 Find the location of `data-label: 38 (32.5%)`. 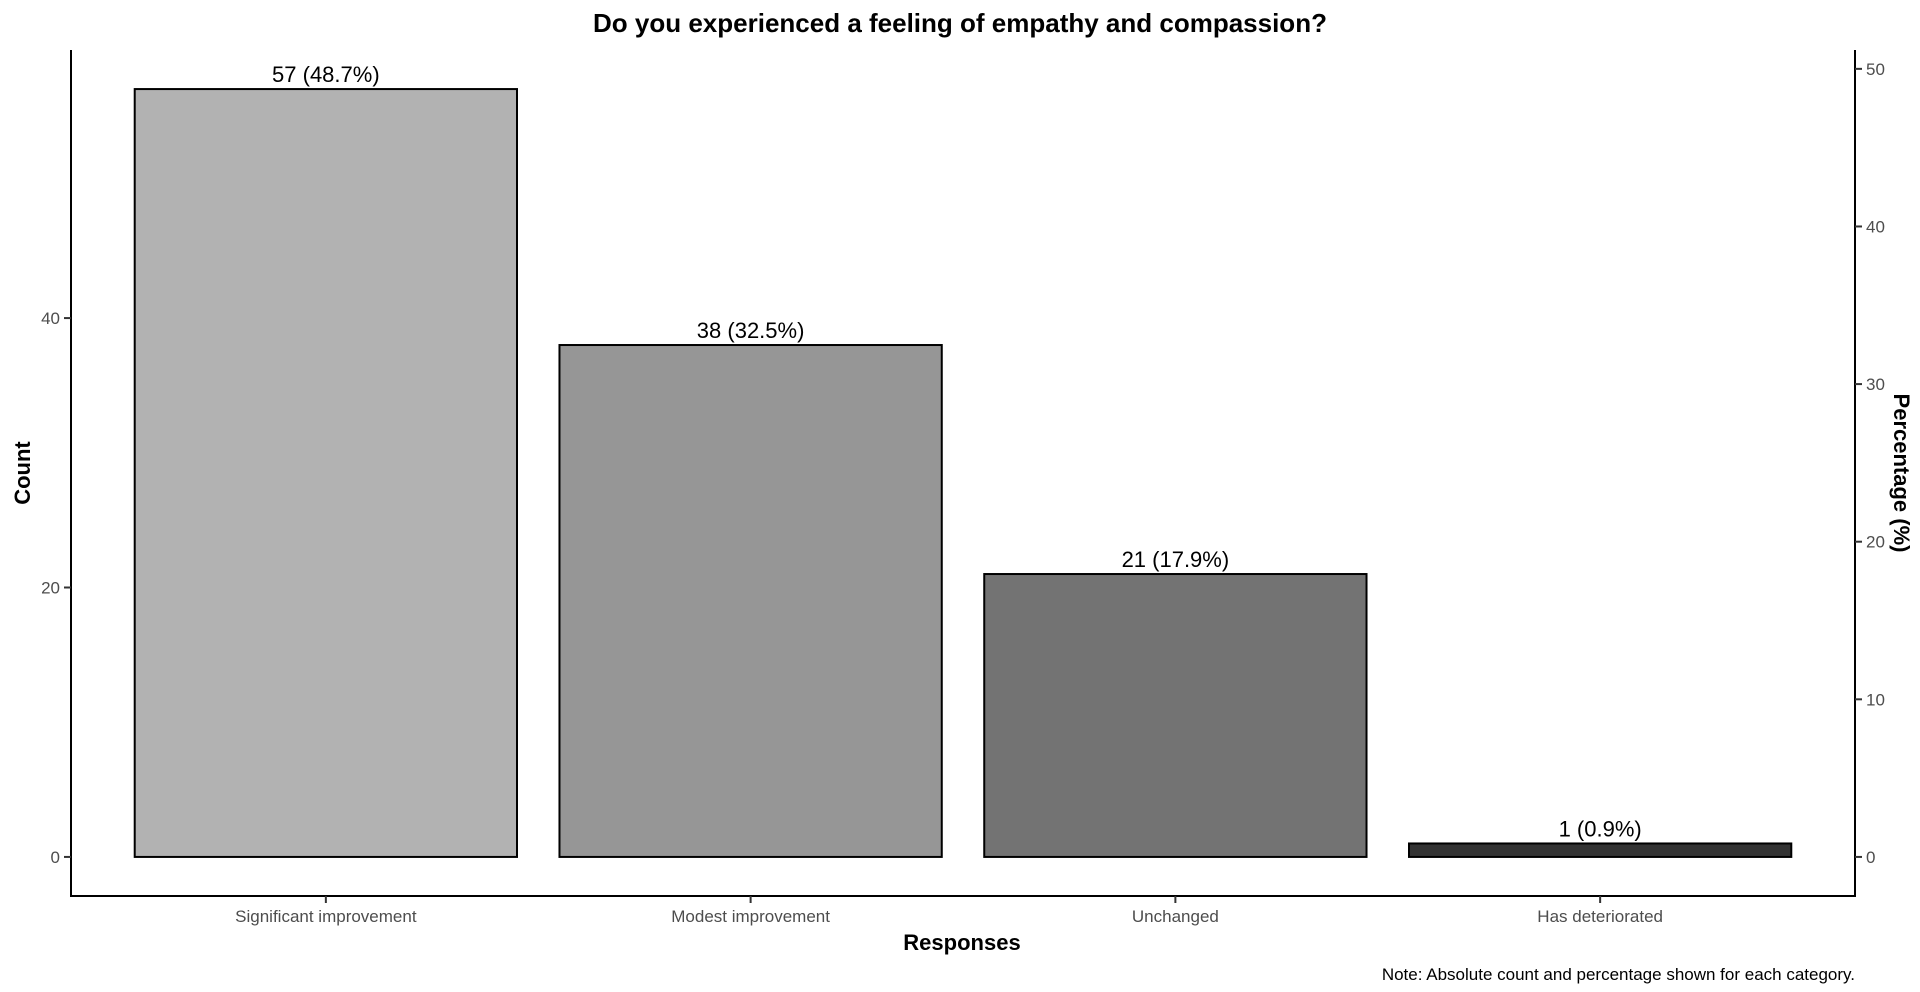

data-label: 38 (32.5%) is located at coordinates (751, 330).